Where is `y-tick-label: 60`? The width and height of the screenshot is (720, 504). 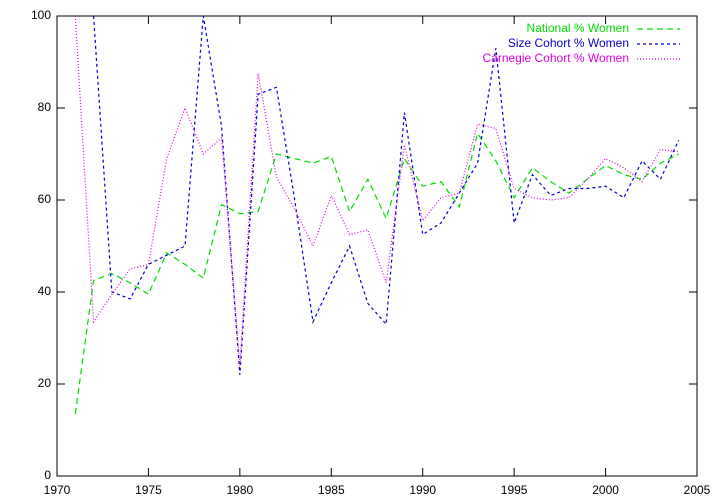 y-tick-label: 60 is located at coordinates (45, 199).